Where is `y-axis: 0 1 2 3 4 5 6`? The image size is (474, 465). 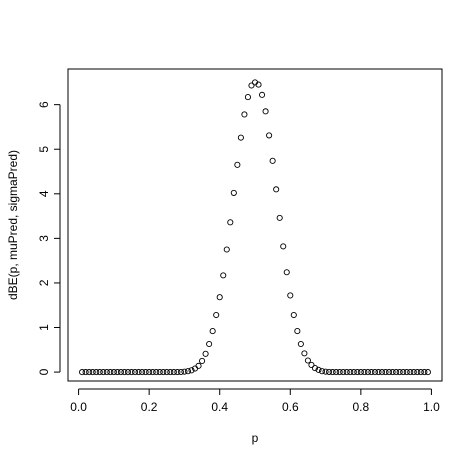 y-axis: 0 1 2 3 4 5 6 is located at coordinates (49, 238).